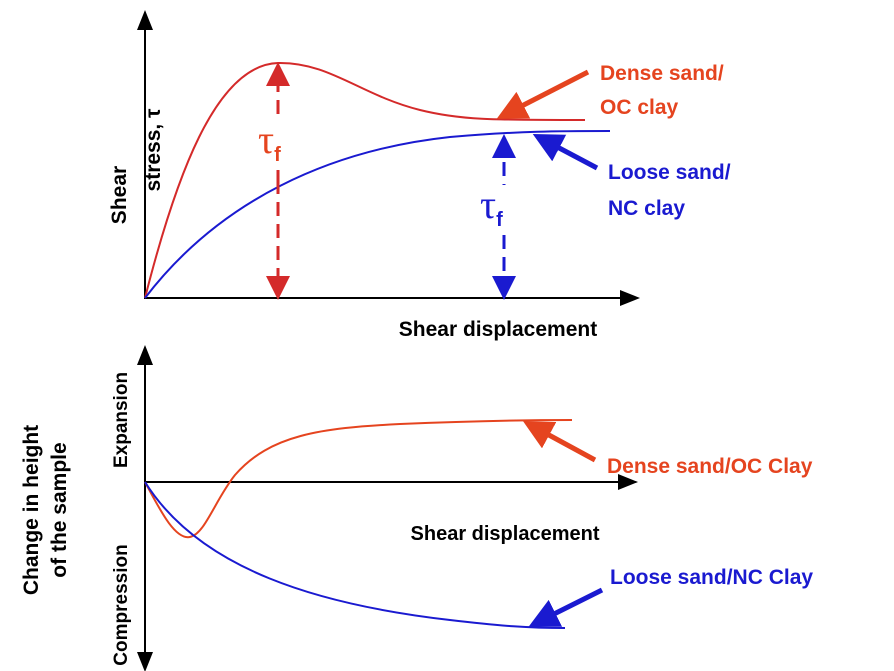 The width and height of the screenshot is (894, 671). What do you see at coordinates (31, 510) in the screenshot?
I see `y-label: Change in height` at bounding box center [31, 510].